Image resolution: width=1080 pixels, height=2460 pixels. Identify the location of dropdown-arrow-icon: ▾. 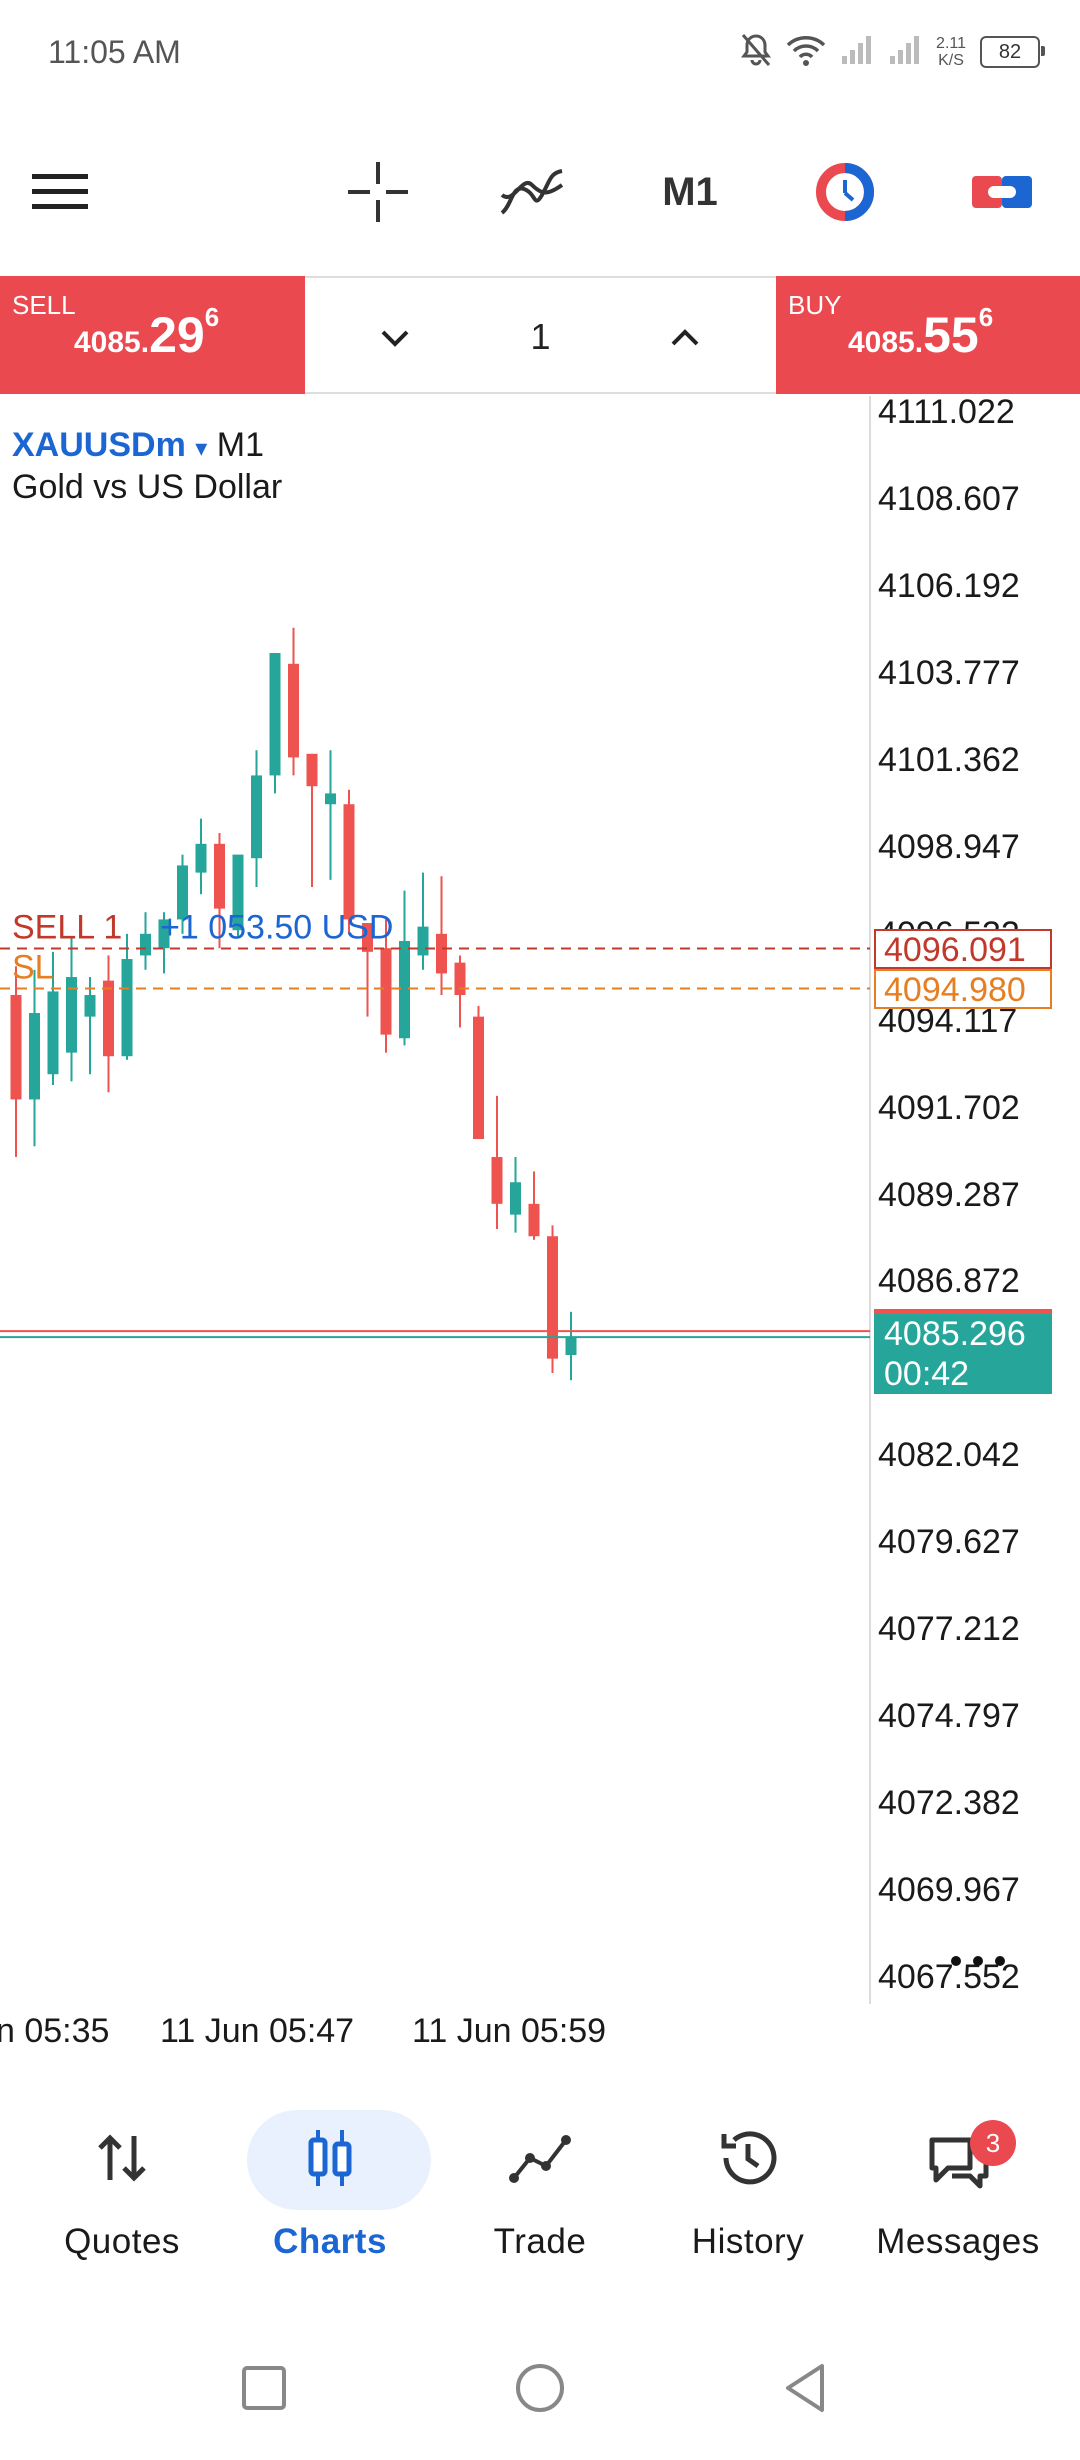
(201, 448).